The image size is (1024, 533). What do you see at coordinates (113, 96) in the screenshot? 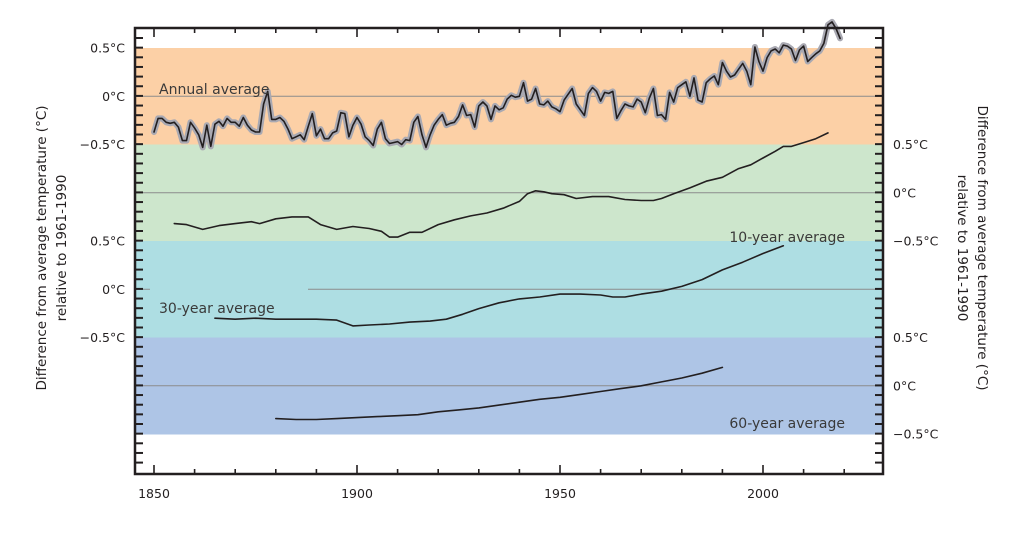
I see `y-tick-label-annual-average: 0°C` at bounding box center [113, 96].